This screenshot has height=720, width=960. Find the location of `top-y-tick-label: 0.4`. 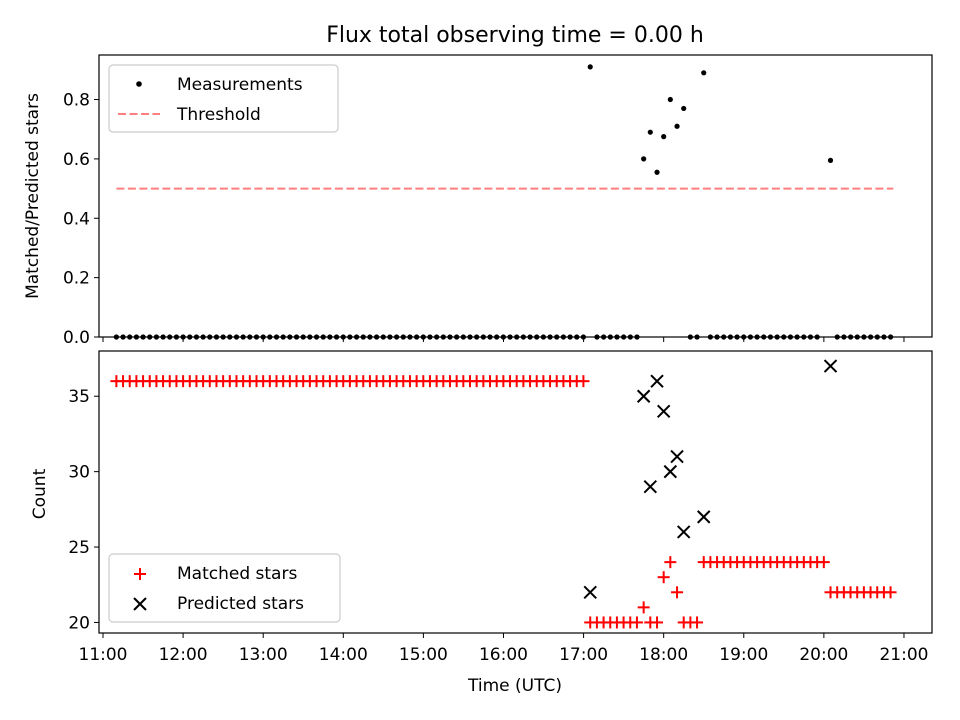

top-y-tick-label: 0.4 is located at coordinates (76, 219).